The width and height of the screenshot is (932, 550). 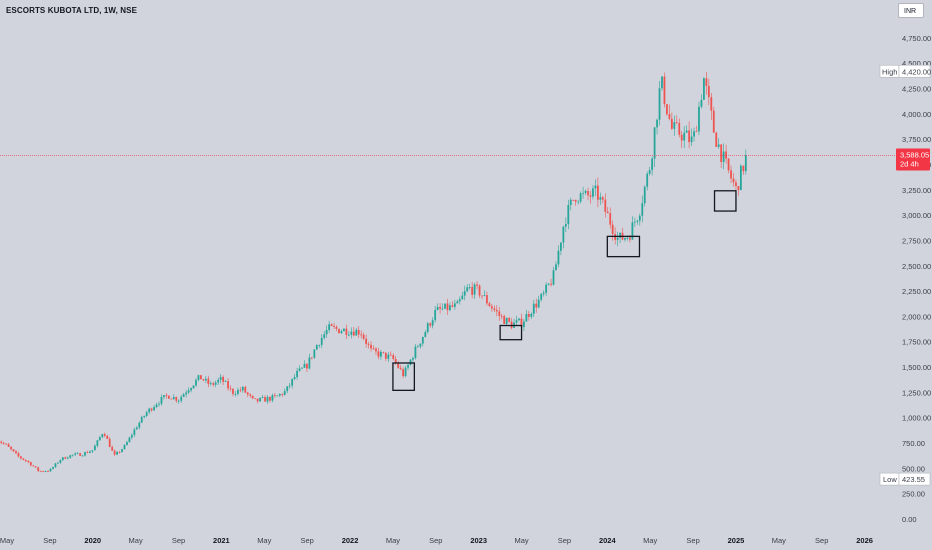 What do you see at coordinates (911, 10) in the screenshot?
I see `currency-selector: INR` at bounding box center [911, 10].